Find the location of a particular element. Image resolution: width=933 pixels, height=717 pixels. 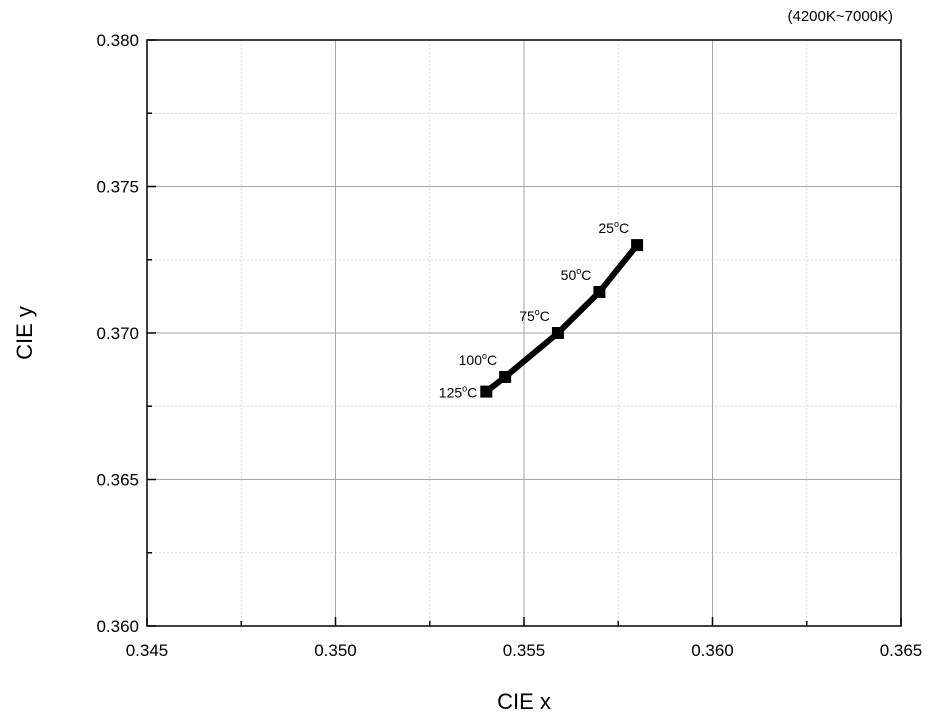

data-series is located at coordinates (562, 318).